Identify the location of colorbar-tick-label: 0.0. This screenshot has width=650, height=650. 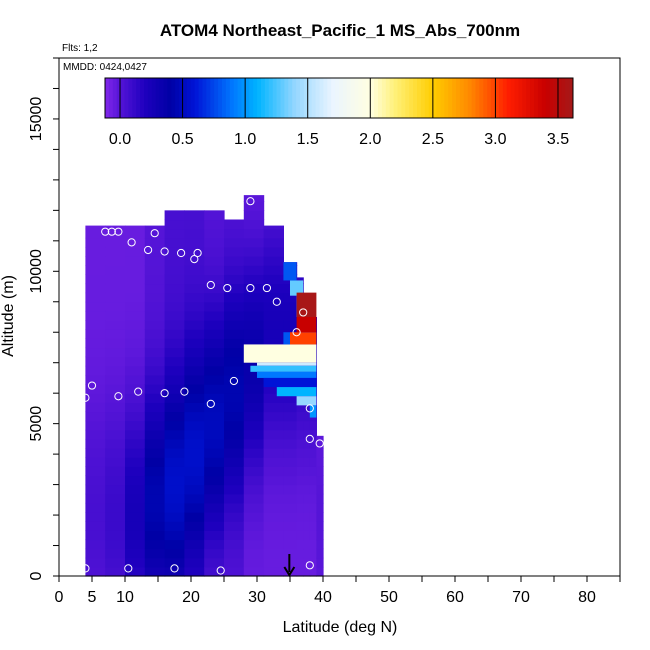
(120, 139).